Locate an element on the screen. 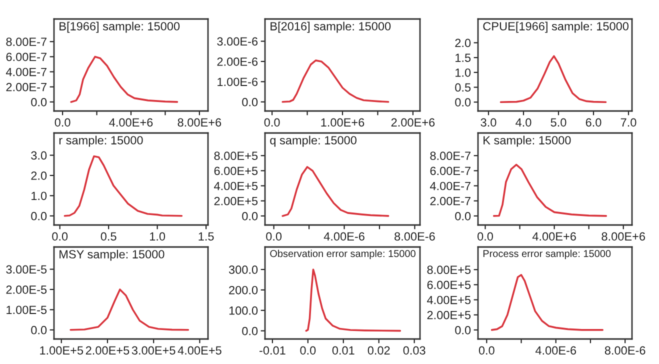 This screenshot has height=364, width=659. x-tick-label: 1.0 is located at coordinates (158, 236).